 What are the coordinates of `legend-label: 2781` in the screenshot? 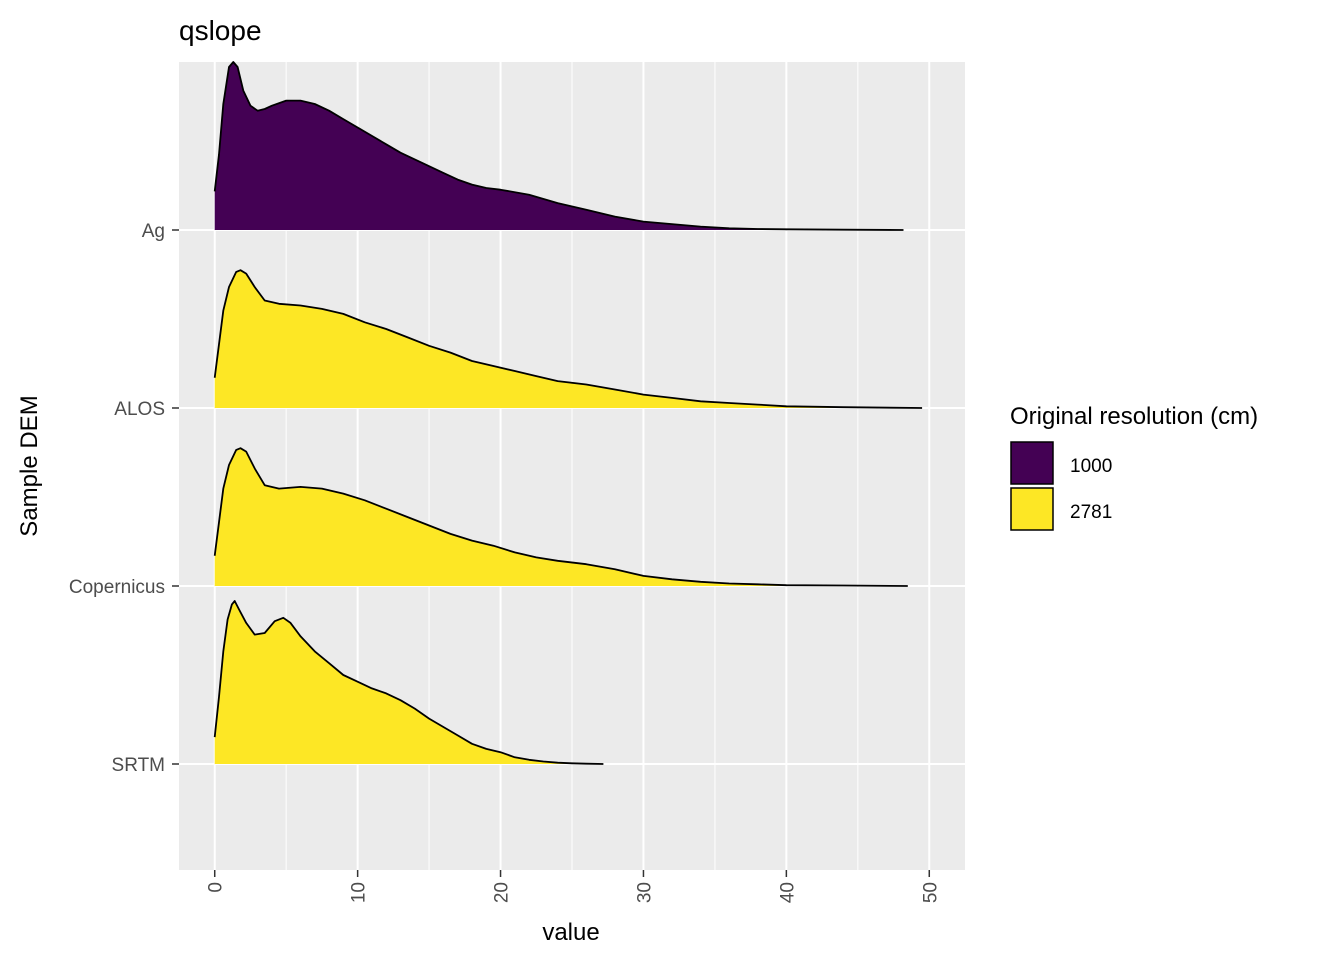 It's located at (1091, 512).